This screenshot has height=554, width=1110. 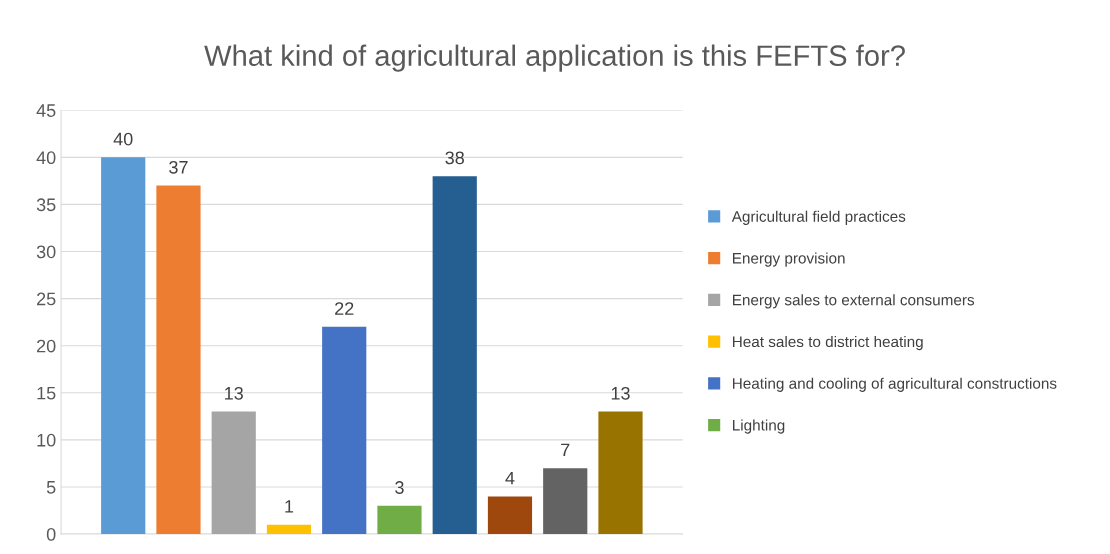 I want to click on y-tick-label: 20, so click(x=46, y=346).